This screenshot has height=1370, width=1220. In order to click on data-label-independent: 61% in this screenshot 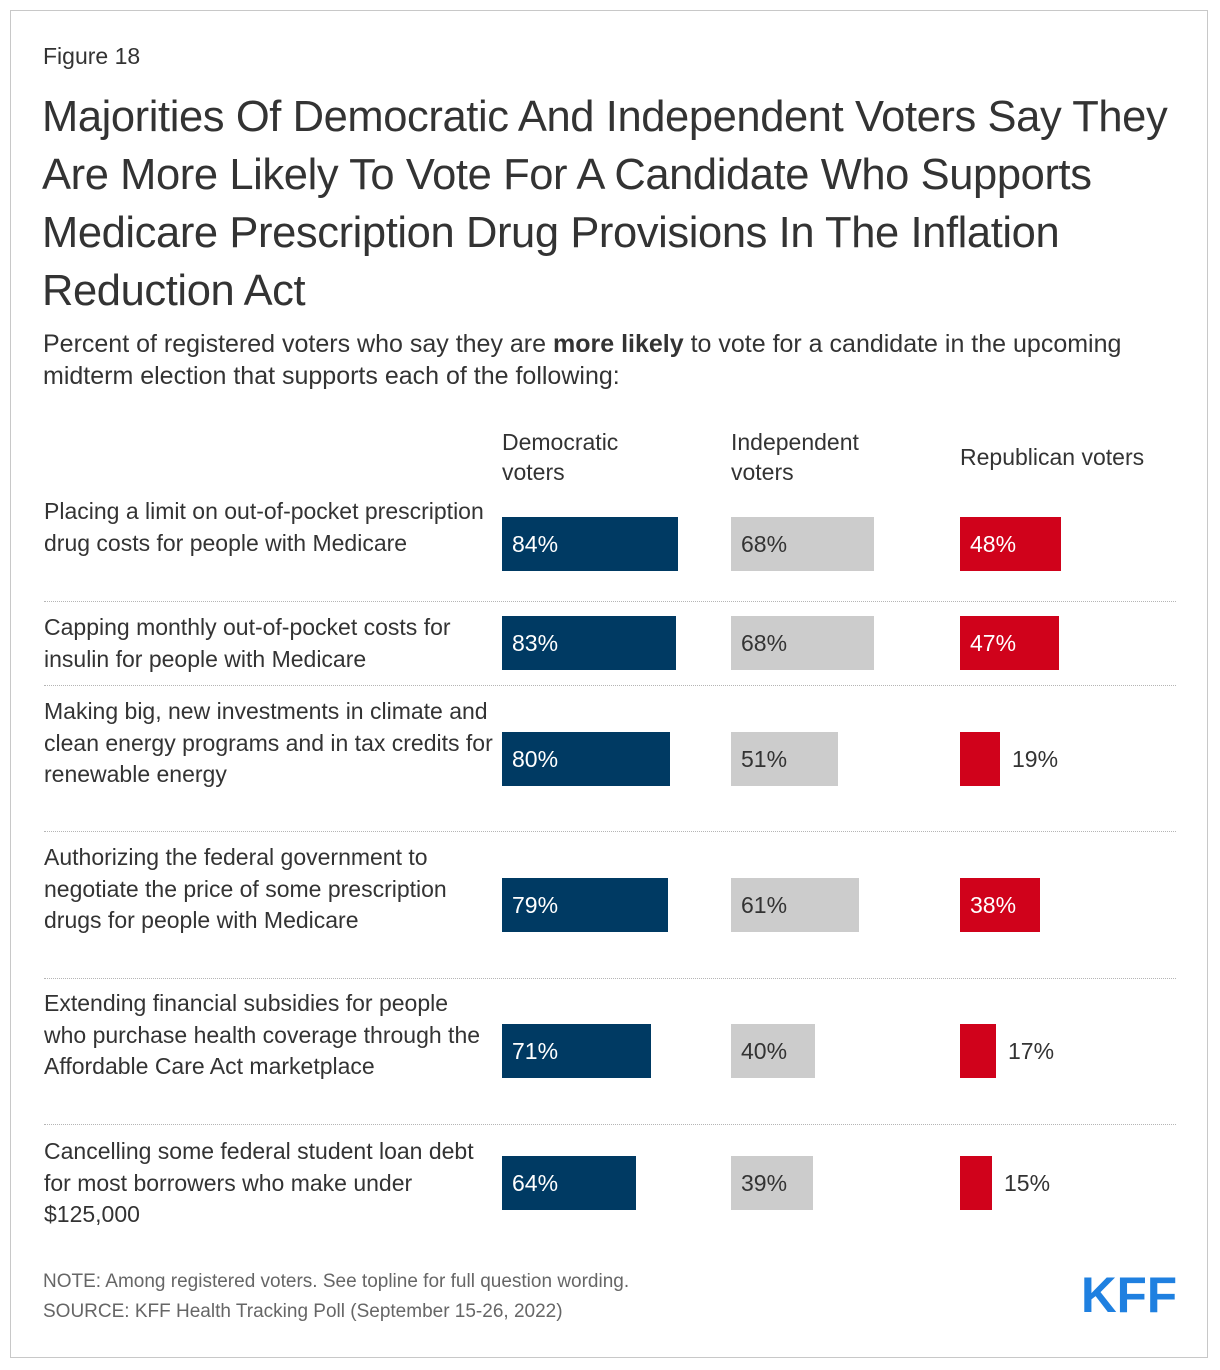, I will do `click(764, 905)`.